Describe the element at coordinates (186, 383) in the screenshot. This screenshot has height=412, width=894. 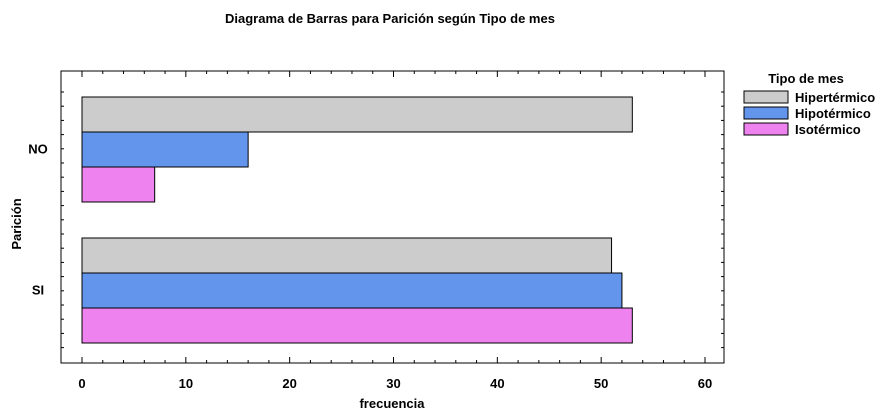
I see `x-tick-label: 10` at that location.